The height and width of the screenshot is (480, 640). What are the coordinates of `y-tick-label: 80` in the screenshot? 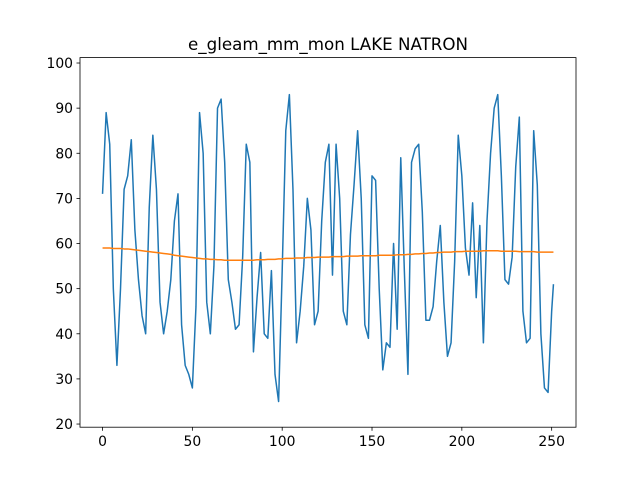 It's located at (64, 154).